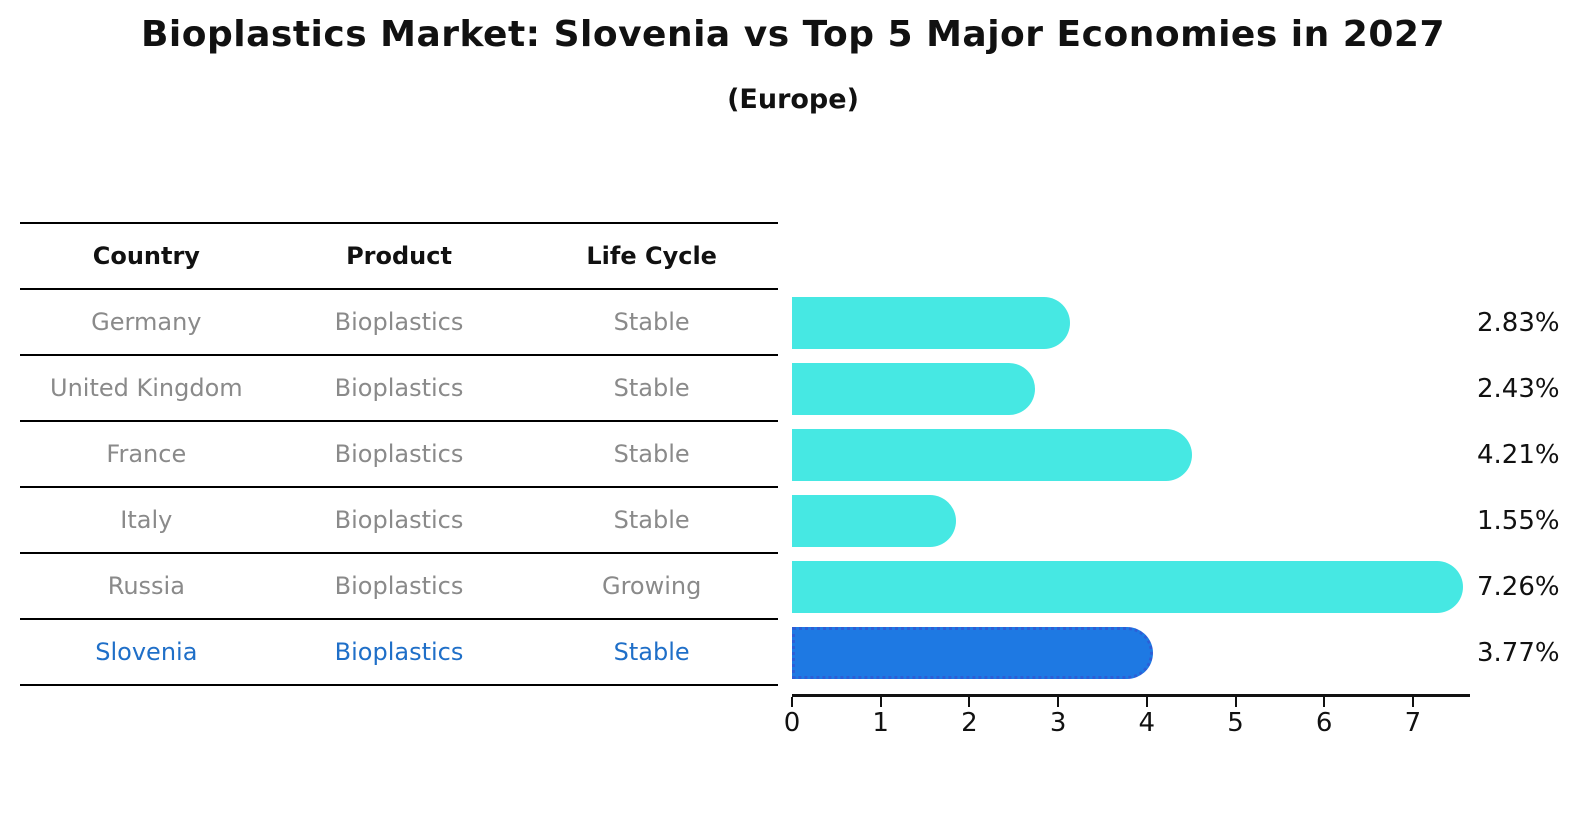 The image size is (1586, 823). Describe the element at coordinates (1518, 389) in the screenshot. I see `value-label-united-kingdom: 2.43%` at that location.